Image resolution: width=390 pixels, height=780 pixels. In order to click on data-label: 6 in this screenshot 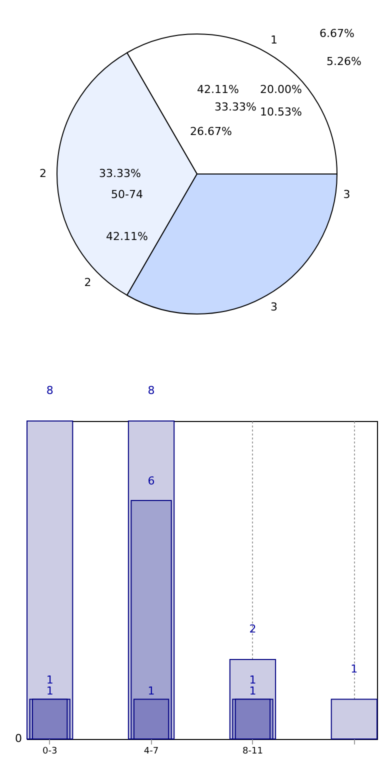, I will do `click(151, 481)`.